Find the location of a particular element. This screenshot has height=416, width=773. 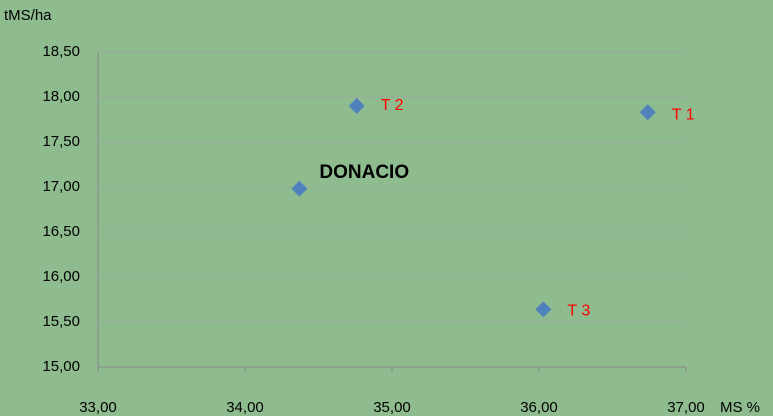

y-tick-label: 18,00 is located at coordinates (61, 96).